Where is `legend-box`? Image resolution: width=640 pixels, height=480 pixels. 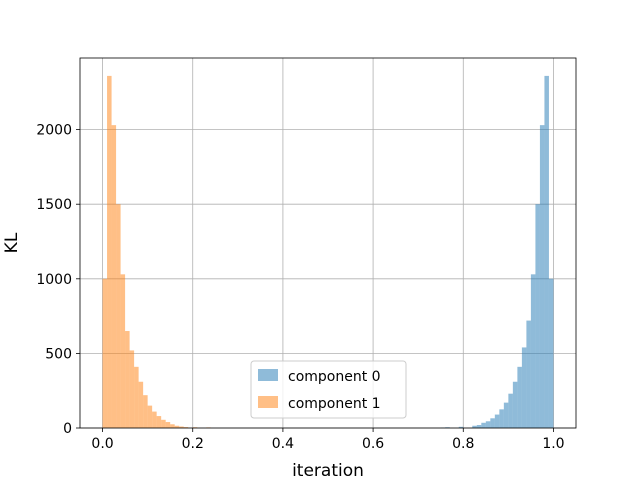 legend-box is located at coordinates (328, 389).